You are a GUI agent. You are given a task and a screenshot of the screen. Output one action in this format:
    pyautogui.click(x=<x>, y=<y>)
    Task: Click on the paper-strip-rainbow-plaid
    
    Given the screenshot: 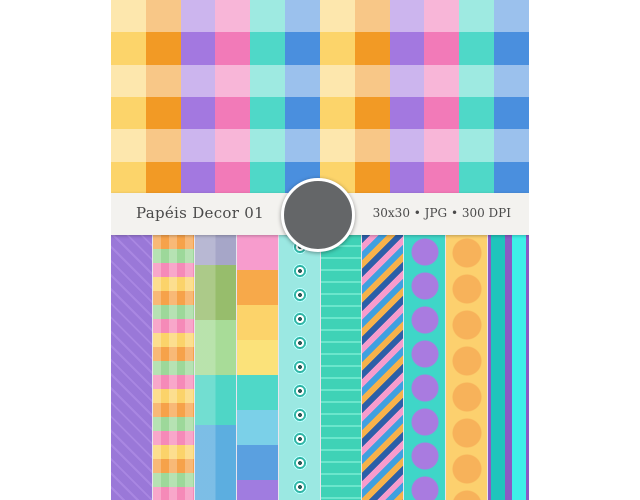 What is the action you would take?
    pyautogui.click(x=173, y=367)
    